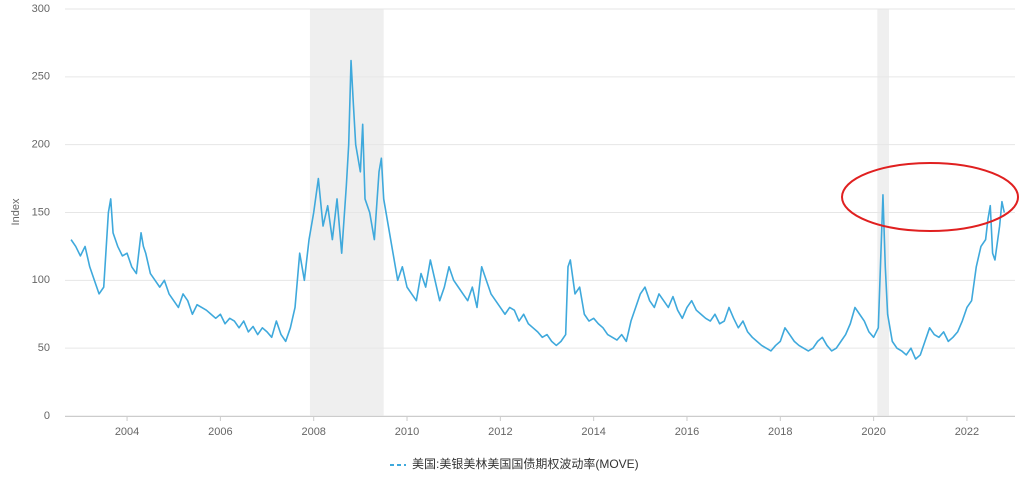 The height and width of the screenshot is (489, 1024). Describe the element at coordinates (593, 432) in the screenshot. I see `x-tick-label: 2014` at that location.